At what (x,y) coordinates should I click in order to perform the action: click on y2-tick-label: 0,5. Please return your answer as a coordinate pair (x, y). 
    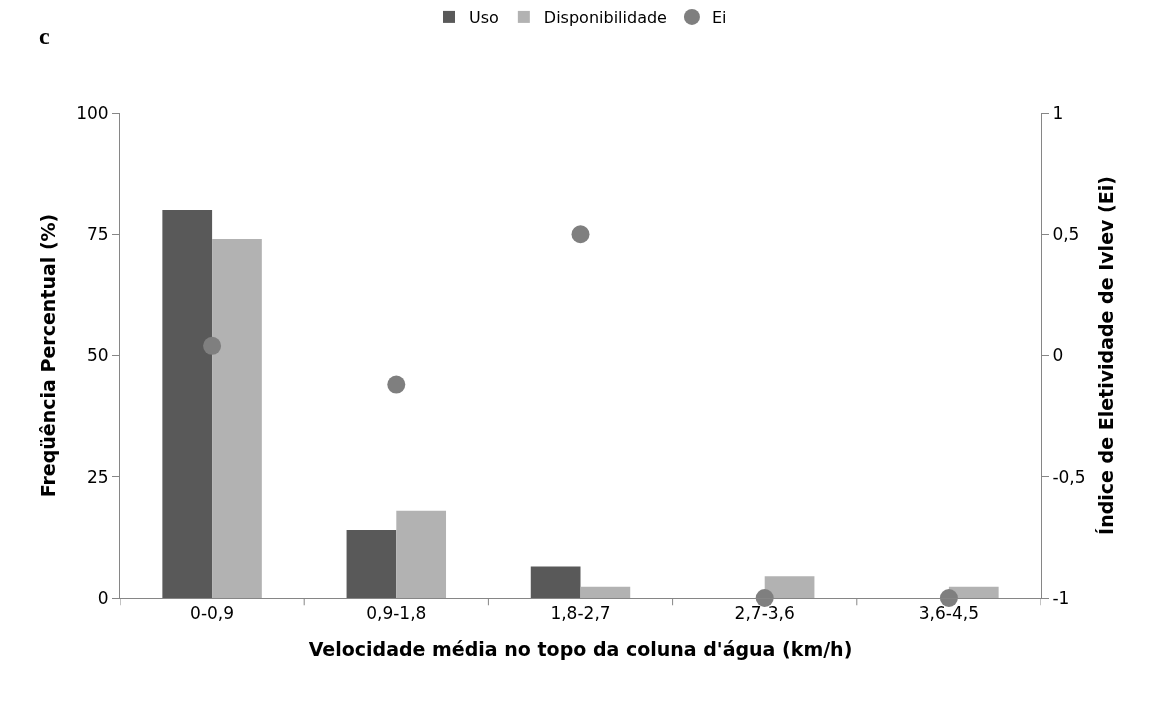
    Looking at the image, I should click on (1066, 234).